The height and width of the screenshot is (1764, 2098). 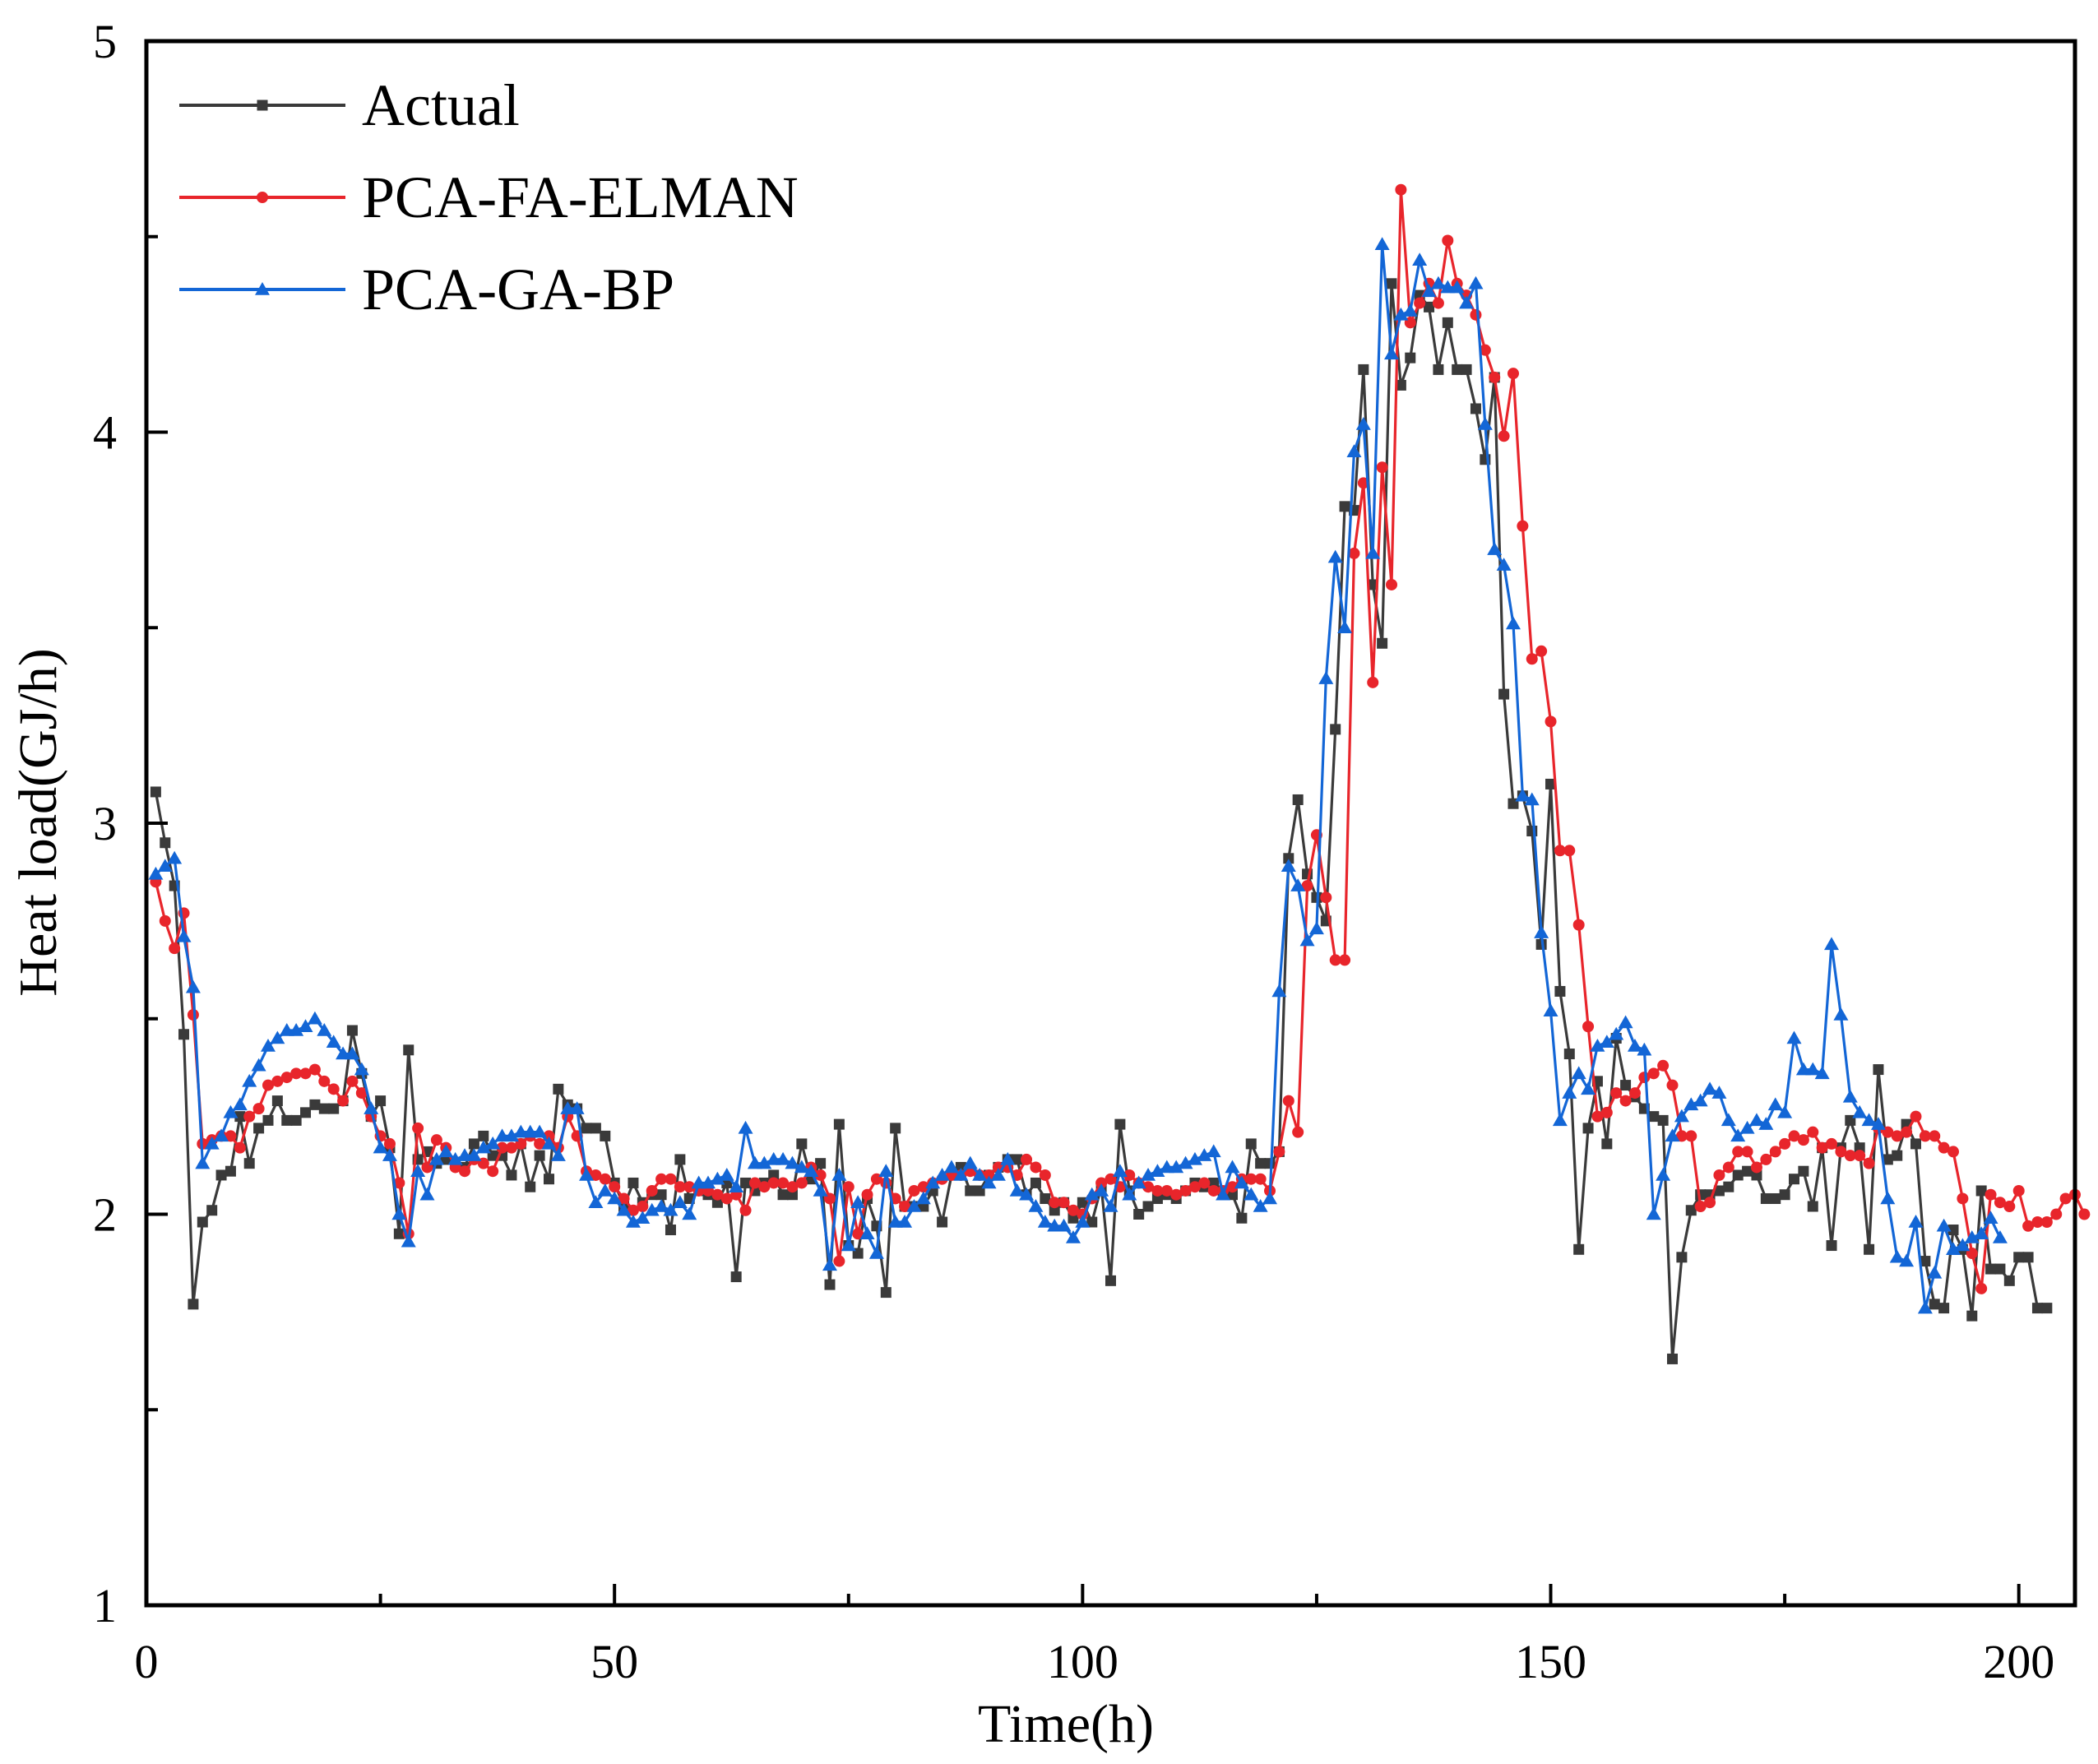 What do you see at coordinates (262, 197) in the screenshot?
I see `legend-swatch-marker` at bounding box center [262, 197].